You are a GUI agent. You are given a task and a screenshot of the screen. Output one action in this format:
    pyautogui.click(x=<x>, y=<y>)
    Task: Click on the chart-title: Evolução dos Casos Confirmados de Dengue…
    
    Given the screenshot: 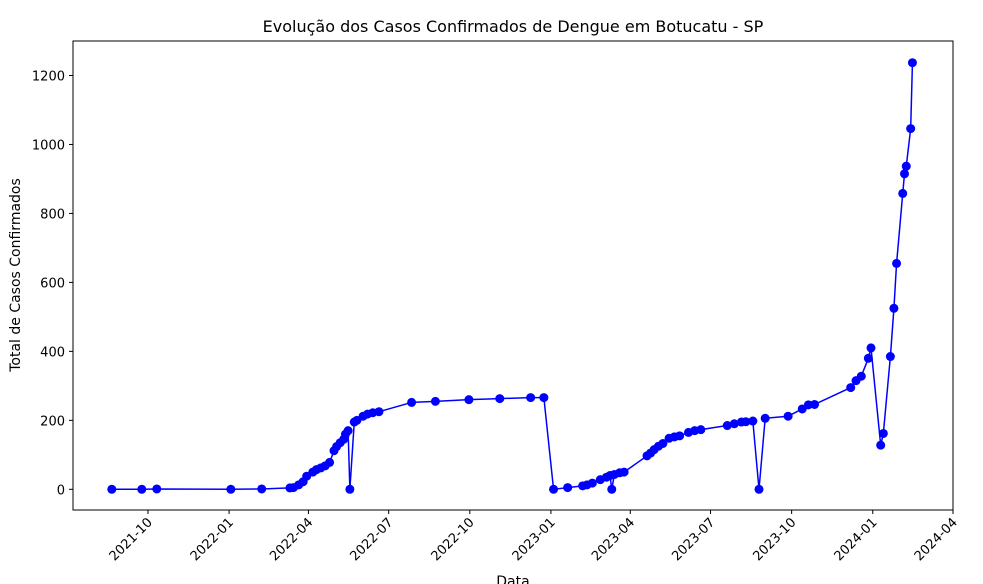 What is the action you would take?
    pyautogui.click(x=513, y=26)
    